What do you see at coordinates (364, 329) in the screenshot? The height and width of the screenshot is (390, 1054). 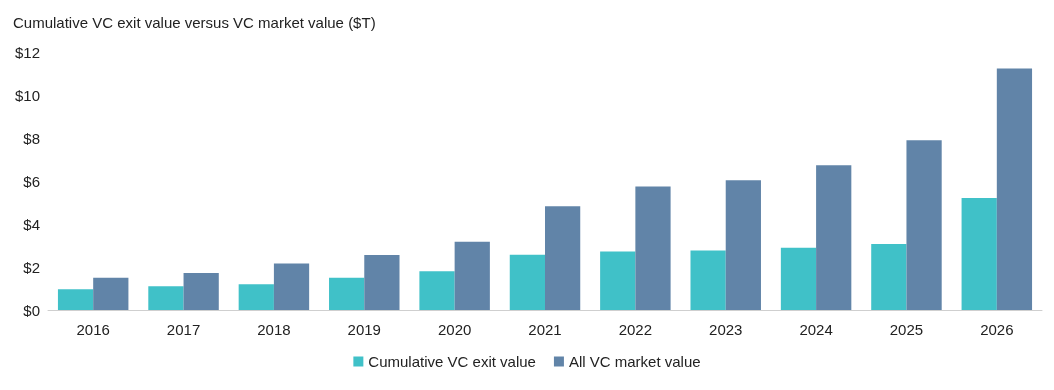 I see `x-tick-label: 2019` at bounding box center [364, 329].